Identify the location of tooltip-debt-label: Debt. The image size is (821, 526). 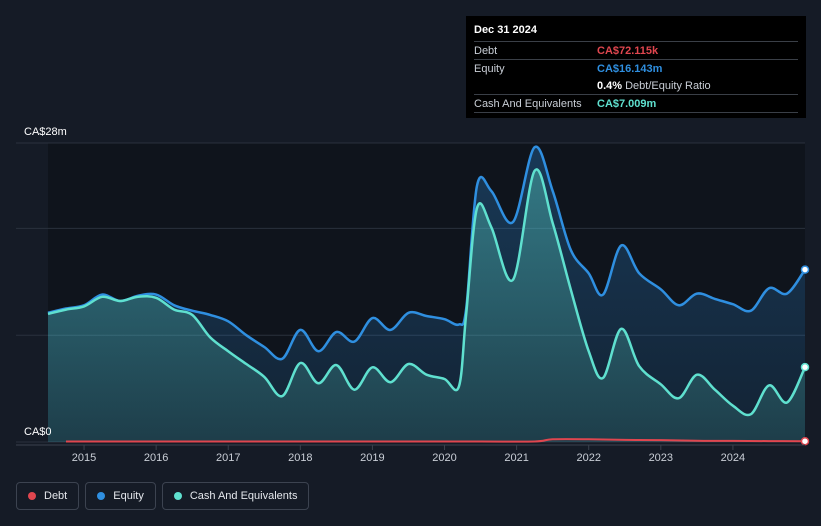
(486, 51).